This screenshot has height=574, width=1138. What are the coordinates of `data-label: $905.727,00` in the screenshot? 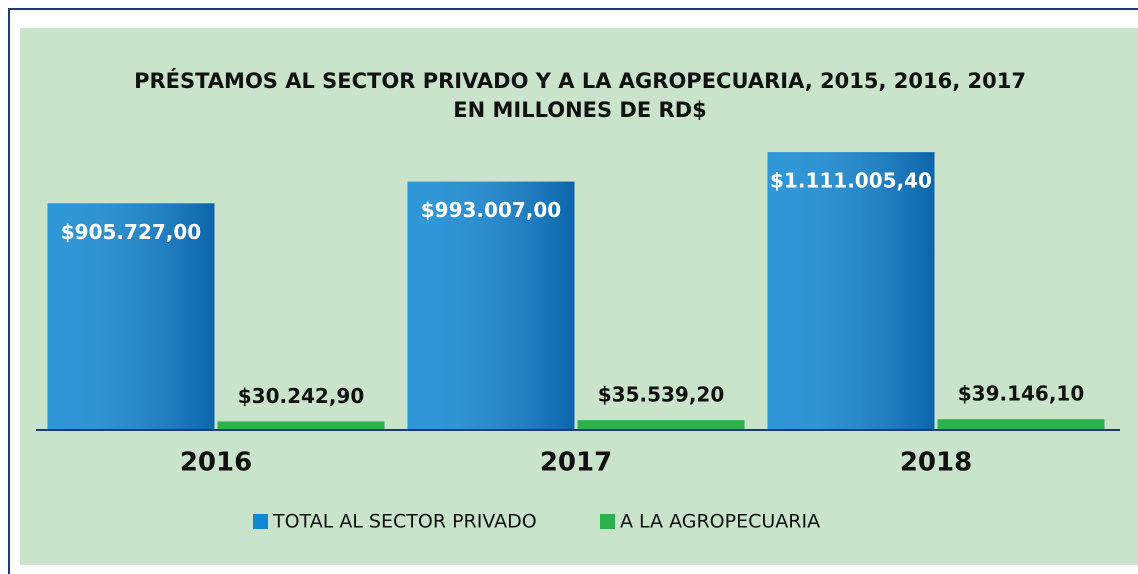 It's located at (131, 232).